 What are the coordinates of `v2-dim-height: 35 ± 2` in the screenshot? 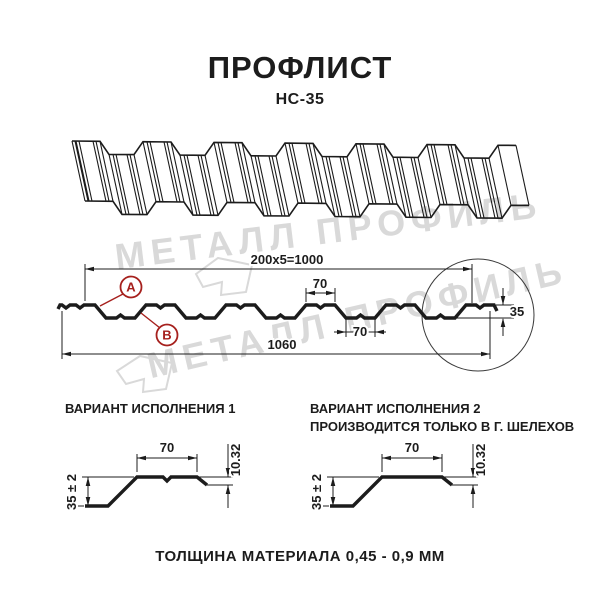 It's located at (316, 492).